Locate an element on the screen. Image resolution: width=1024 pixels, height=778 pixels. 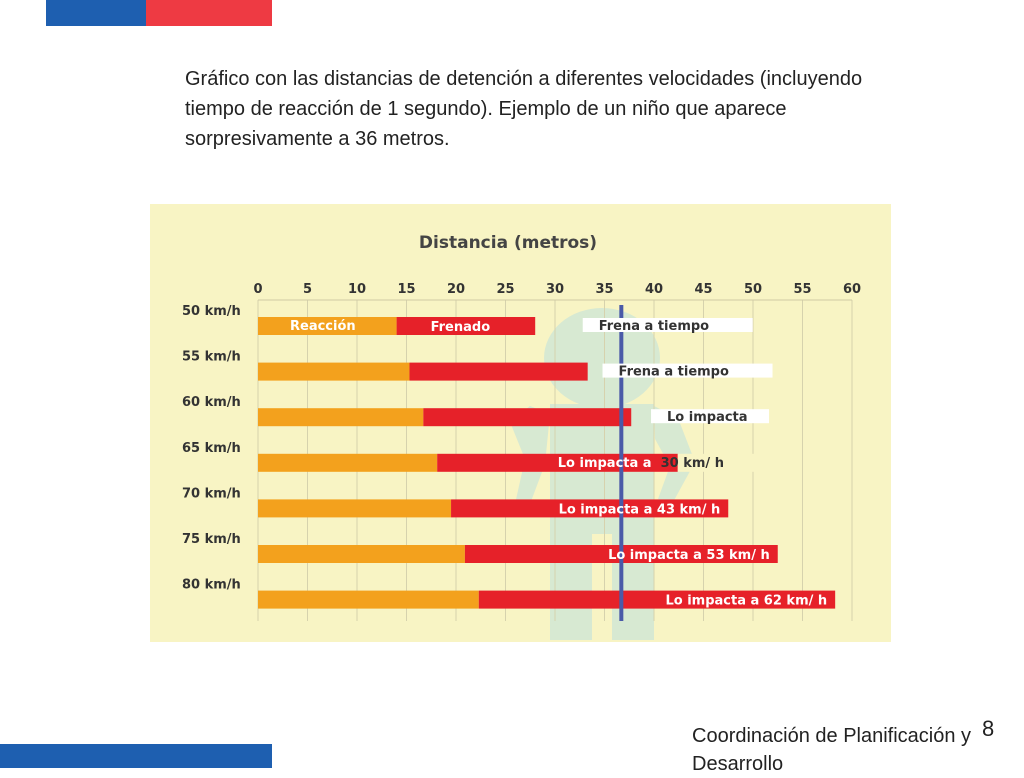
x-tick-label: 50 is located at coordinates (753, 289).